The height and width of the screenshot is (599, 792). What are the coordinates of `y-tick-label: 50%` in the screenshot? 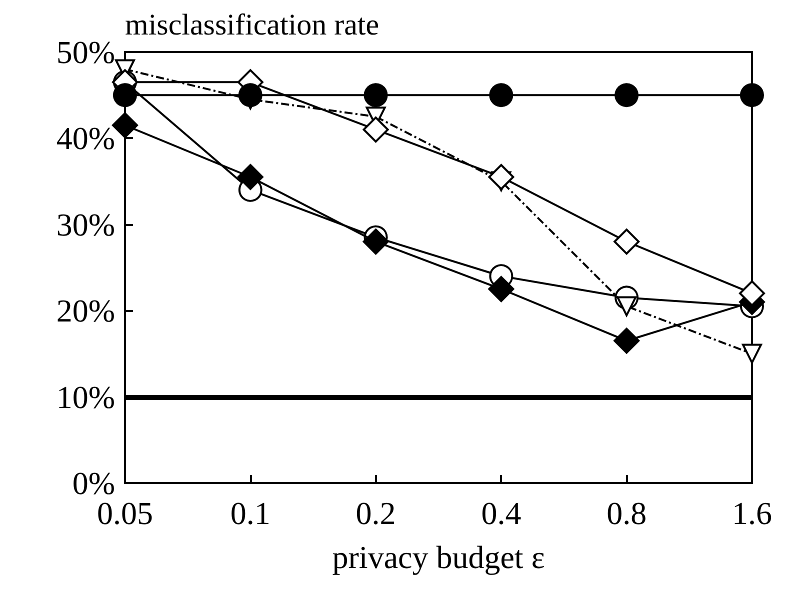 It's located at (85, 52).